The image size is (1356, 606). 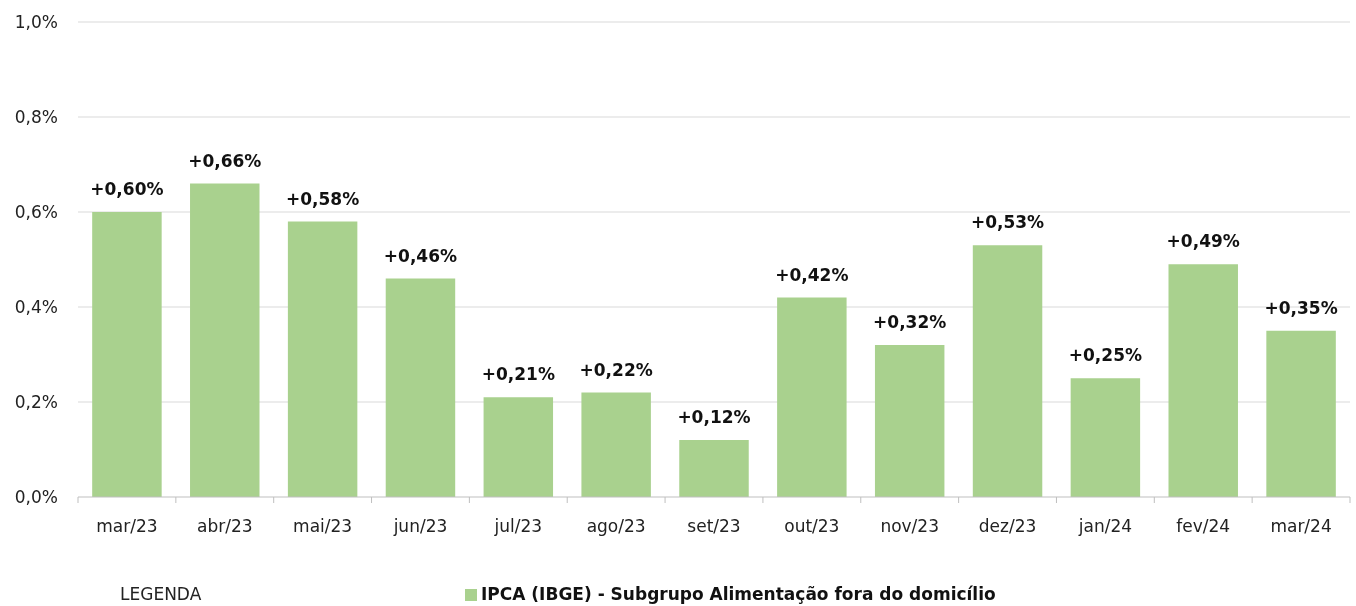 I want to click on x-tick-label: dez/23, so click(x=1007, y=526).